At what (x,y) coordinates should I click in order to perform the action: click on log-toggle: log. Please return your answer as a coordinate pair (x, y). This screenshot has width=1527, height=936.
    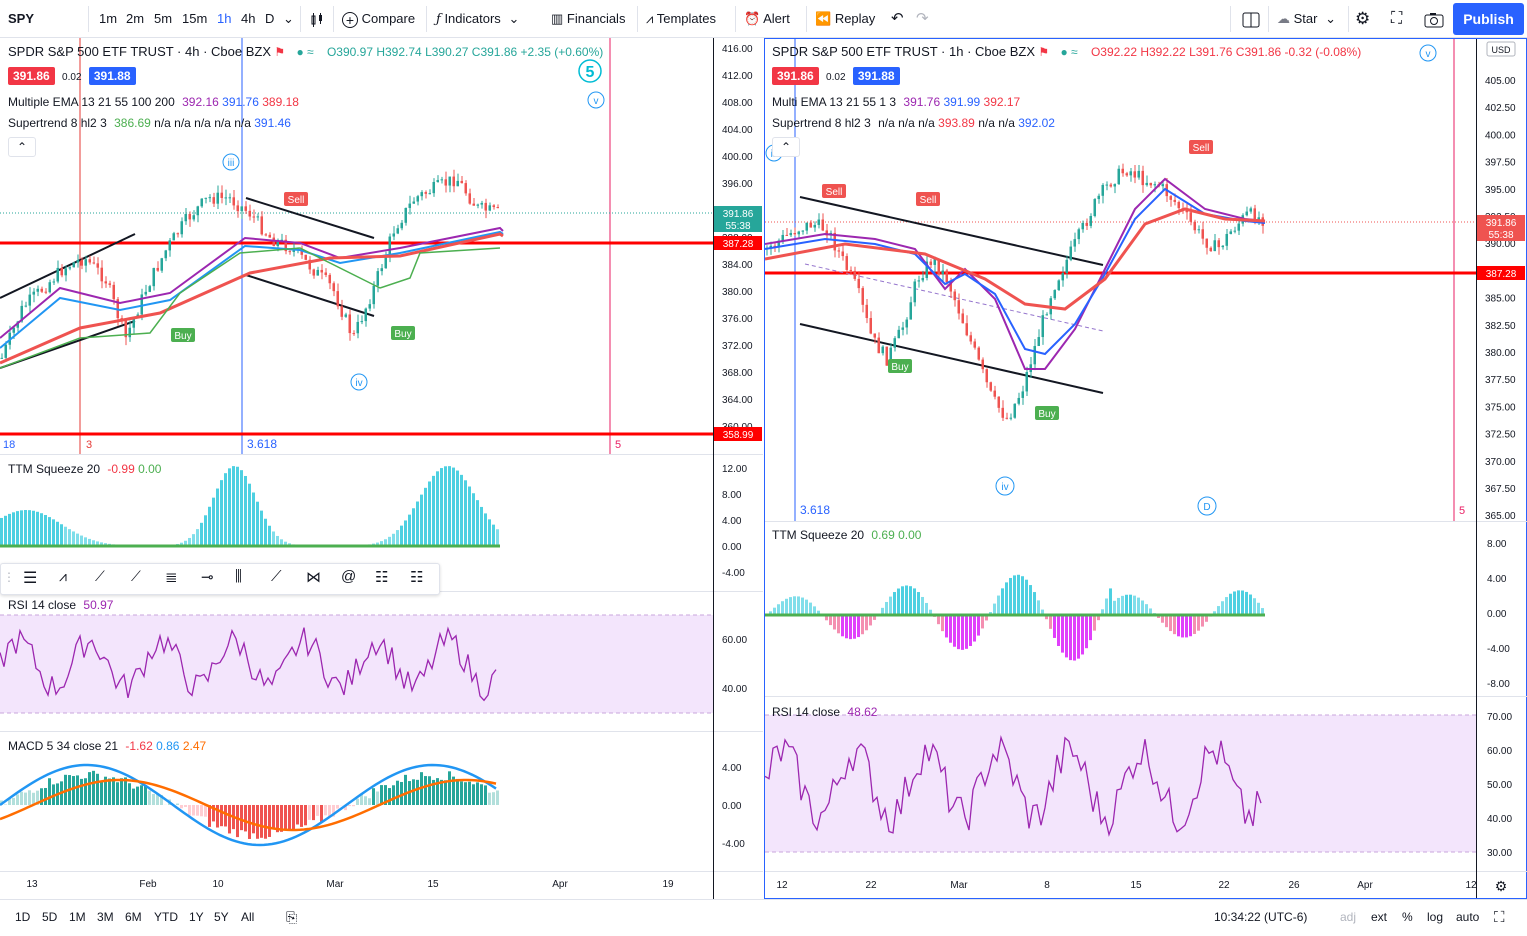
    Looking at the image, I should click on (1435, 917).